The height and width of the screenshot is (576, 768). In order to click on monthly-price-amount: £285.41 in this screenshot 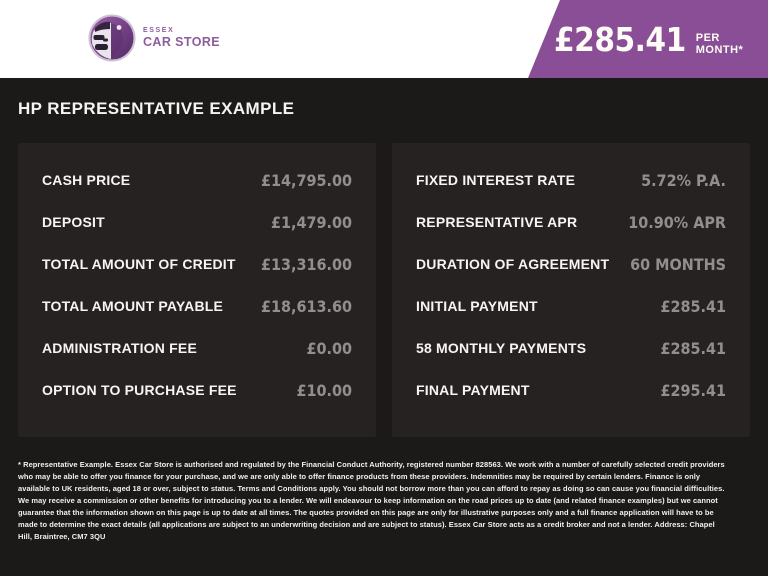, I will do `click(620, 39)`.